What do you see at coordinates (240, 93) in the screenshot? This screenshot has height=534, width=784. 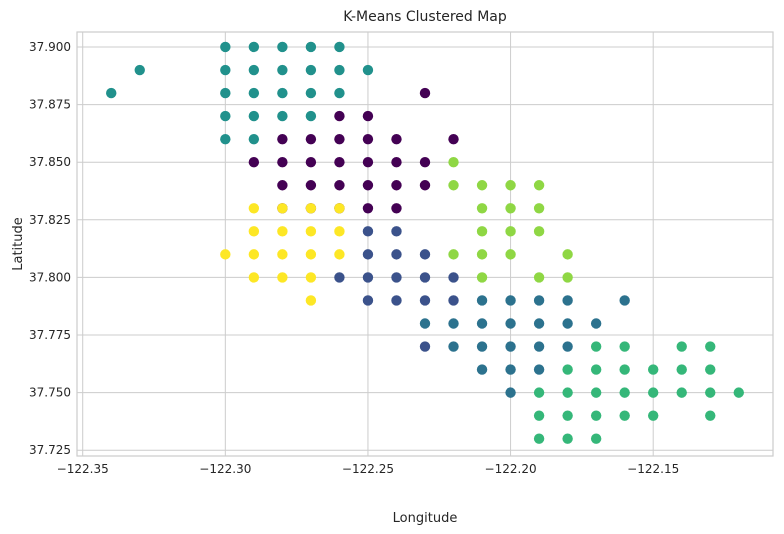 I see `cluster-3-points` at bounding box center [240, 93].